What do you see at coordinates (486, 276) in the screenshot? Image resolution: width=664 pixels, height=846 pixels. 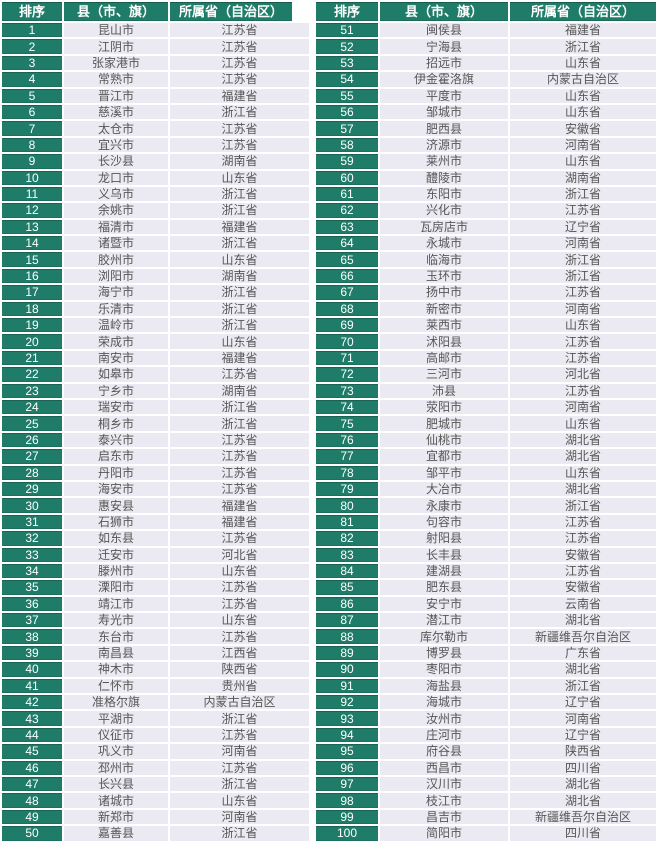 I see `table-row: 66 玉环市 浙江省` at bounding box center [486, 276].